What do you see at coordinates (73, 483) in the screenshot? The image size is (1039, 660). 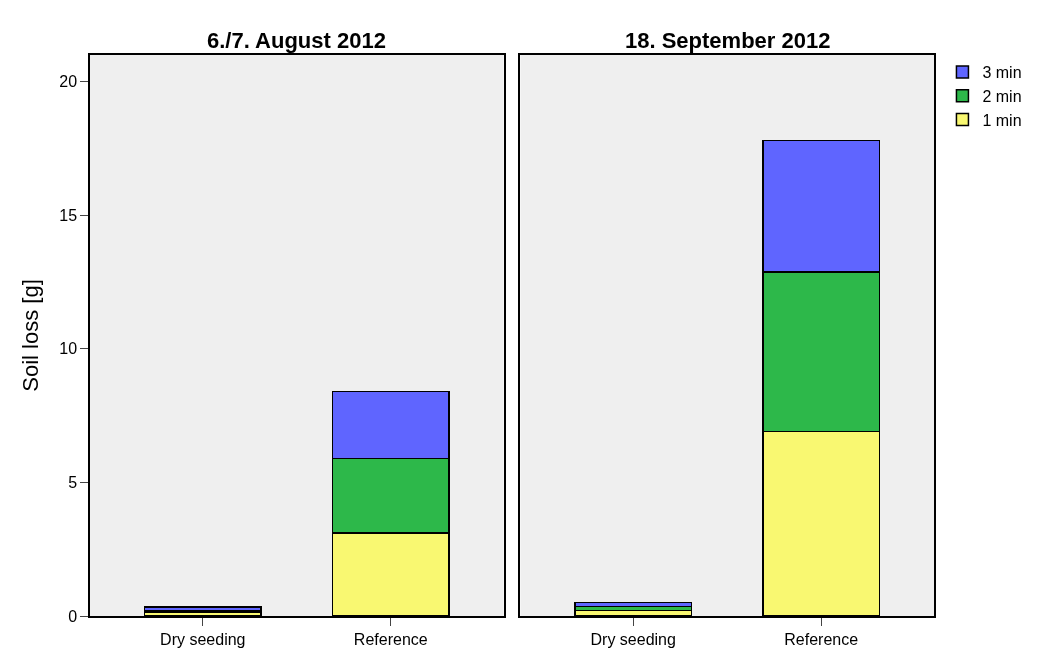 I see `y-tick-label: 5` at bounding box center [73, 483].